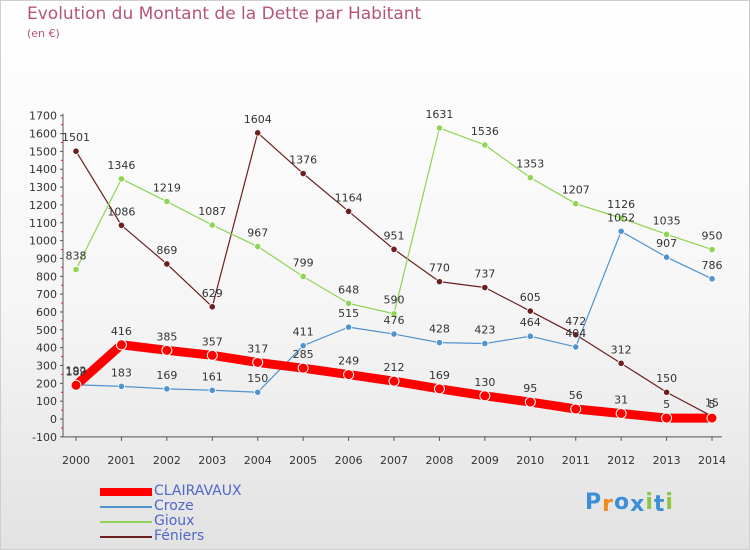  I want to click on y-tick-label: 100, so click(46, 401).